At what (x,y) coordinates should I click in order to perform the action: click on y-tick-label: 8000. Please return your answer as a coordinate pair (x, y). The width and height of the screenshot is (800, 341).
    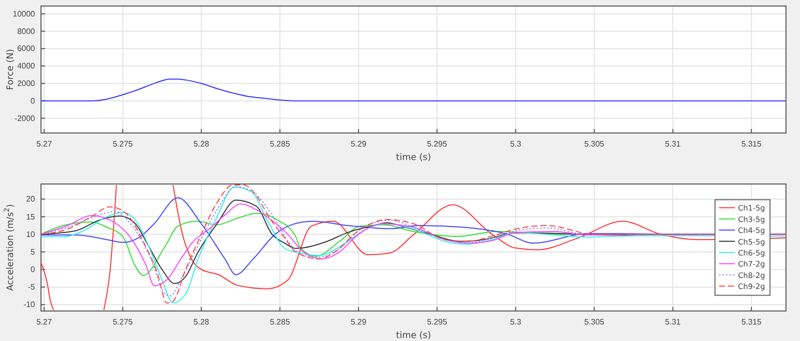
    Looking at the image, I should click on (26, 31).